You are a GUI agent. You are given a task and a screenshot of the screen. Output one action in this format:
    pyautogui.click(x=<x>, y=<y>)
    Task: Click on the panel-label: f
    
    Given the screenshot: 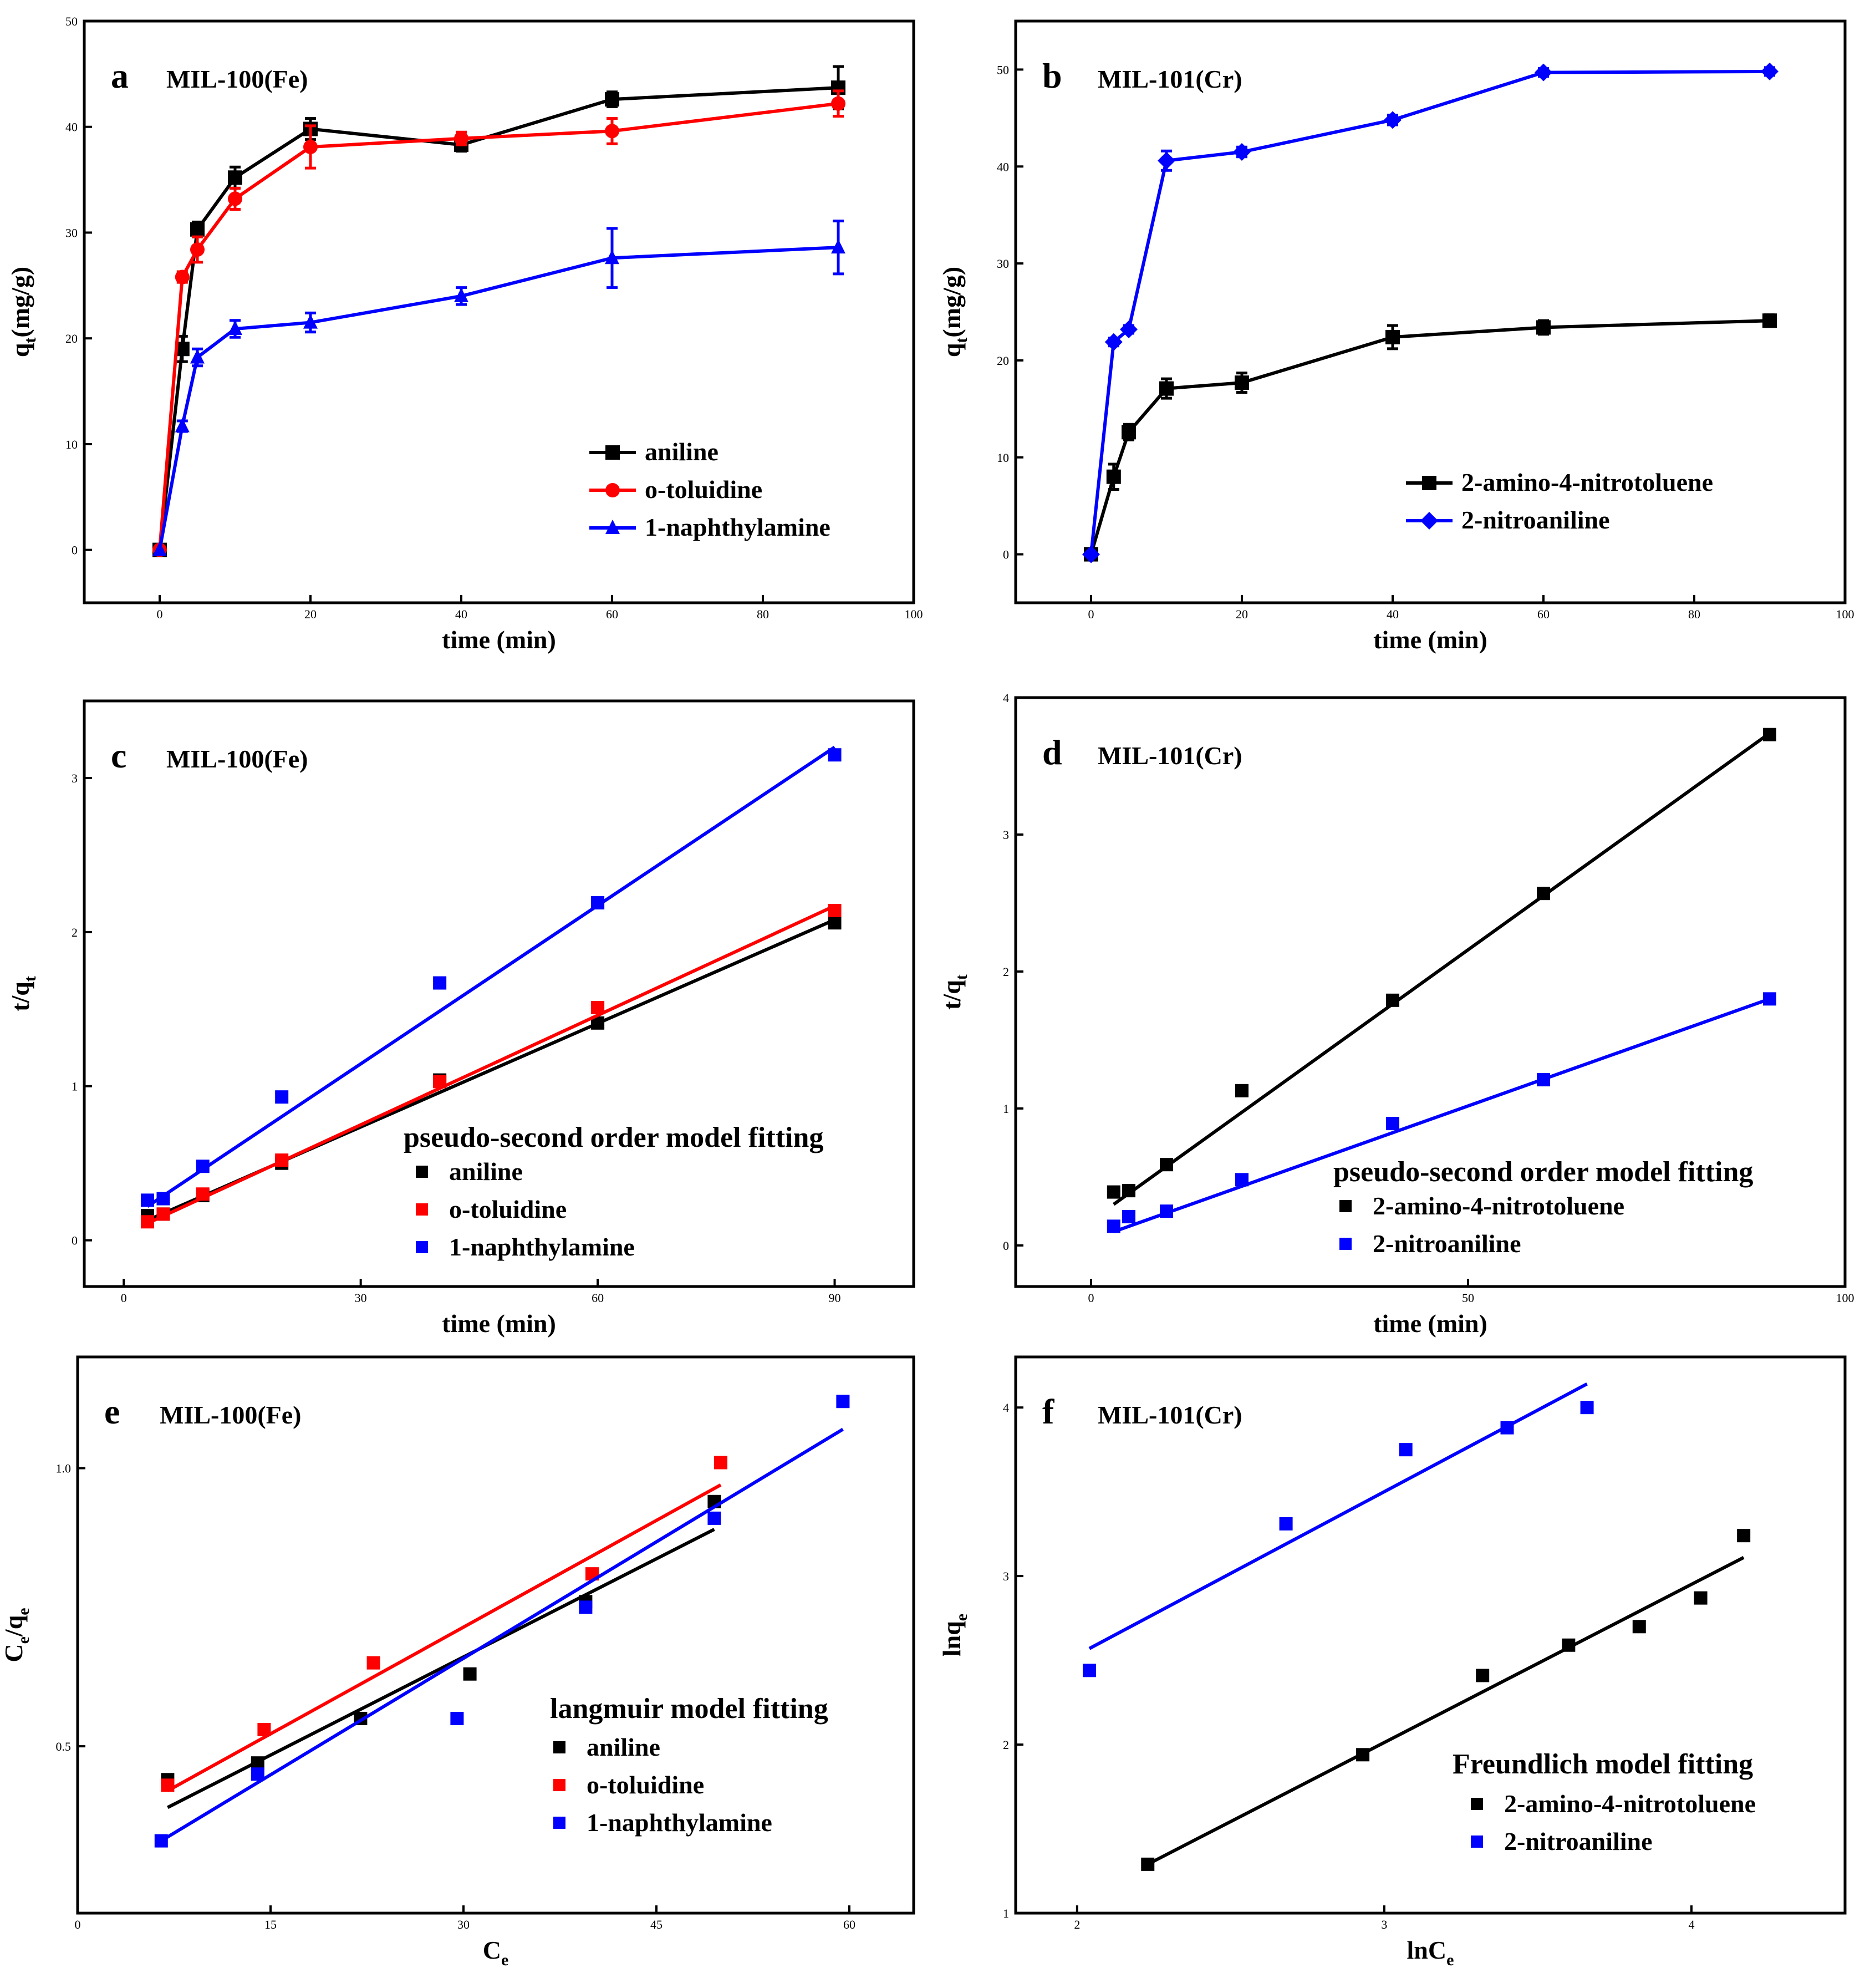 What is the action you would take?
    pyautogui.click(x=1048, y=1411)
    